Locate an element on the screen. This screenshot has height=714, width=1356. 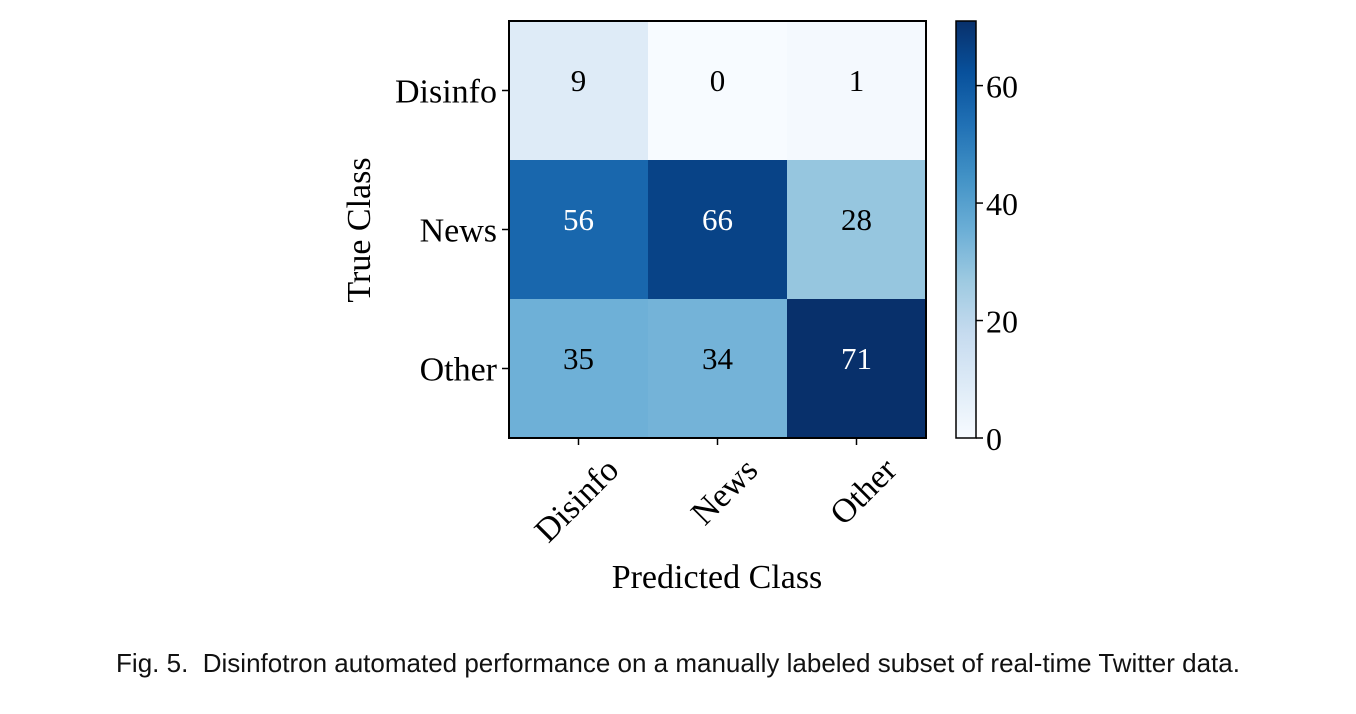
cell-value-label: 35 is located at coordinates (578, 358).